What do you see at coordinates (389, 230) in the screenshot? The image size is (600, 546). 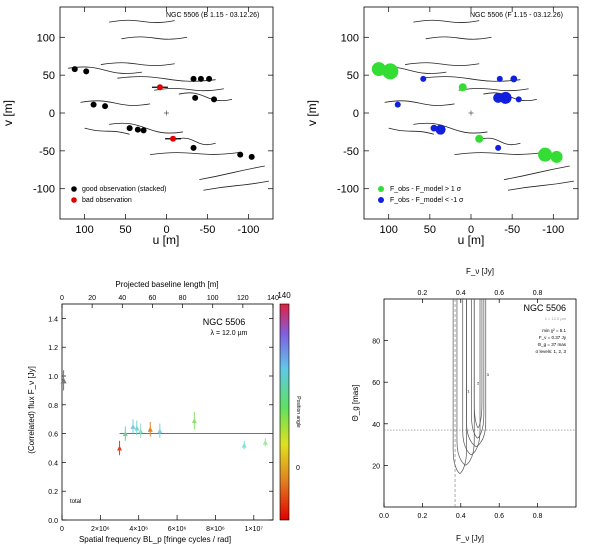 I see `x-tick-label: 100` at bounding box center [389, 230].